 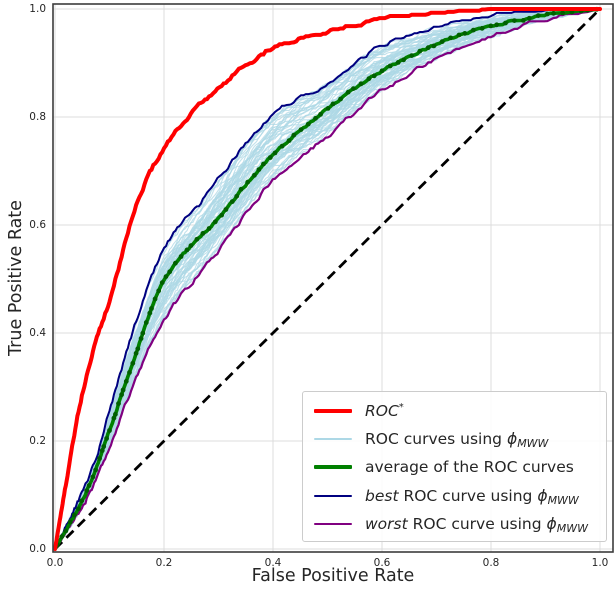 I want to click on legend-item: ROC curves using ϕMWW, so click(x=454, y=439).